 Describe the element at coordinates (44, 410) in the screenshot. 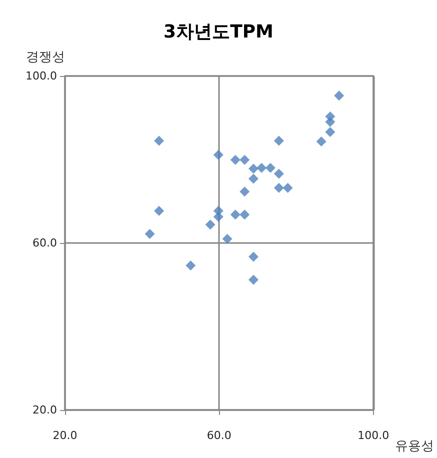

I see `y-tick-label: 20.0` at that location.